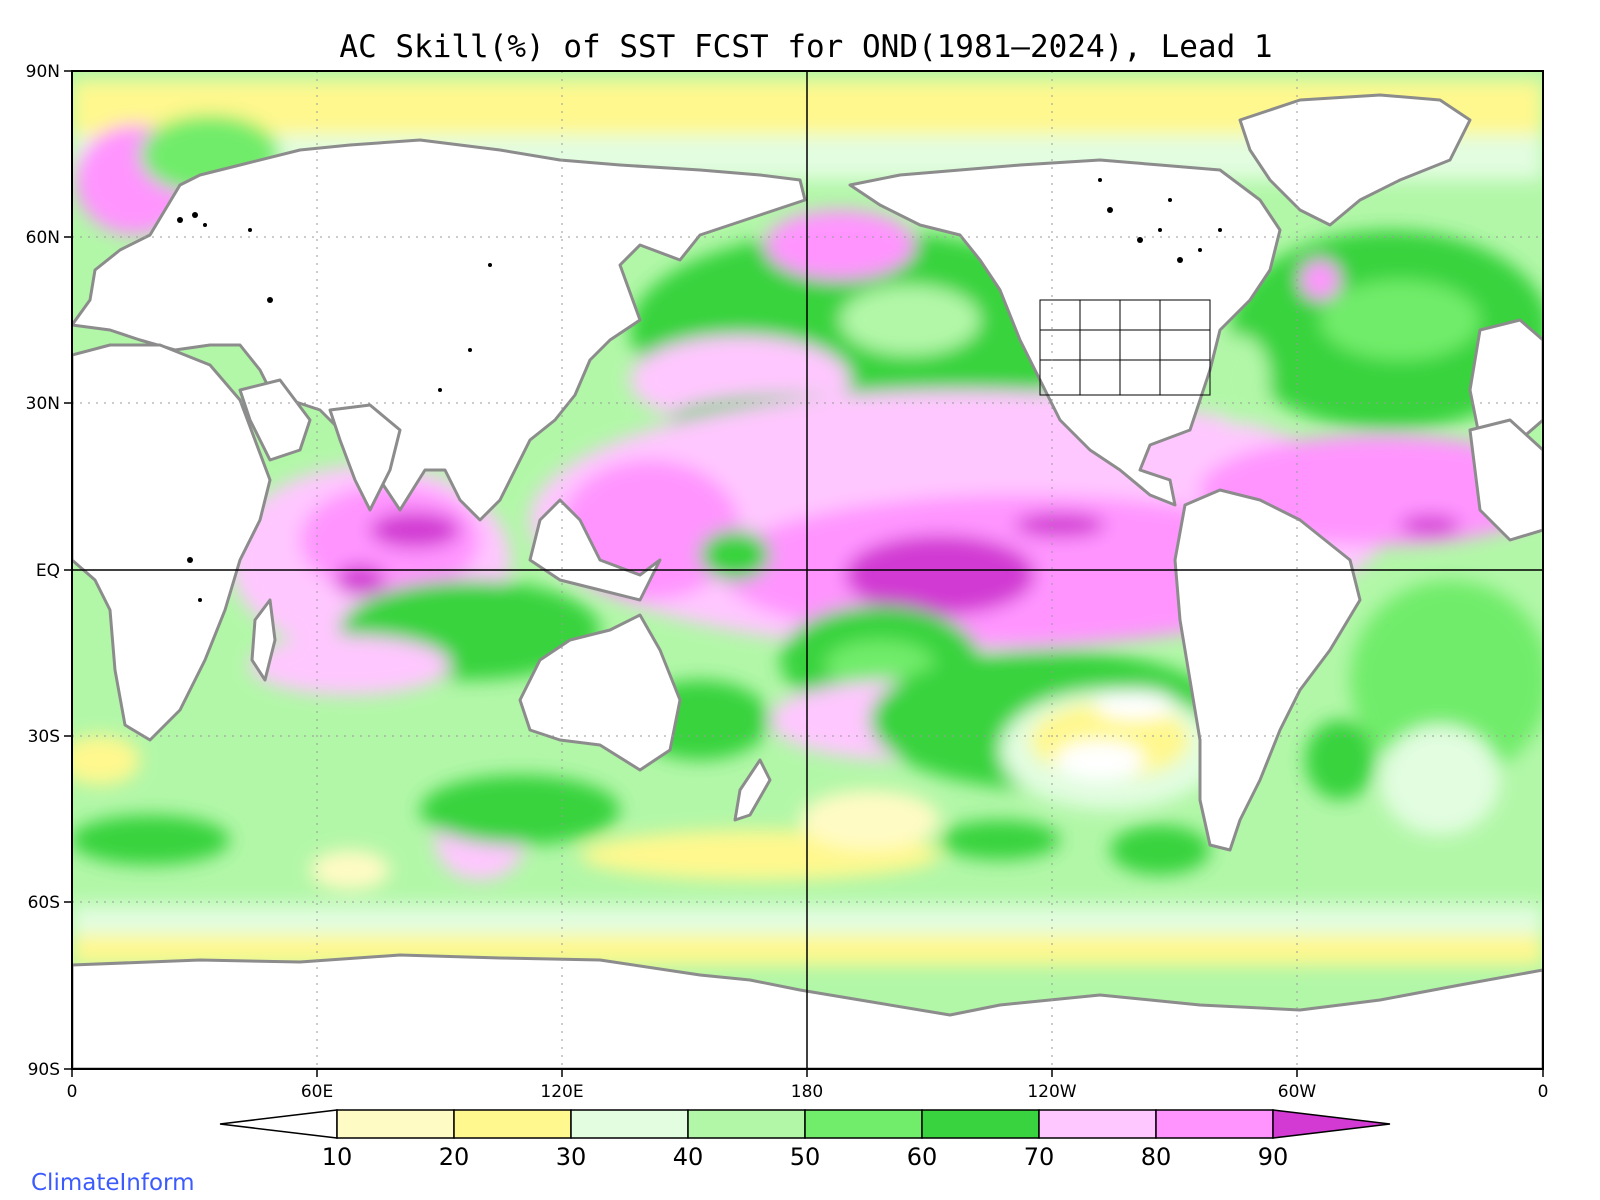 Image resolution: width=1600 pixels, height=1200 pixels. I want to click on colorbar-label: 40, so click(688, 1157).